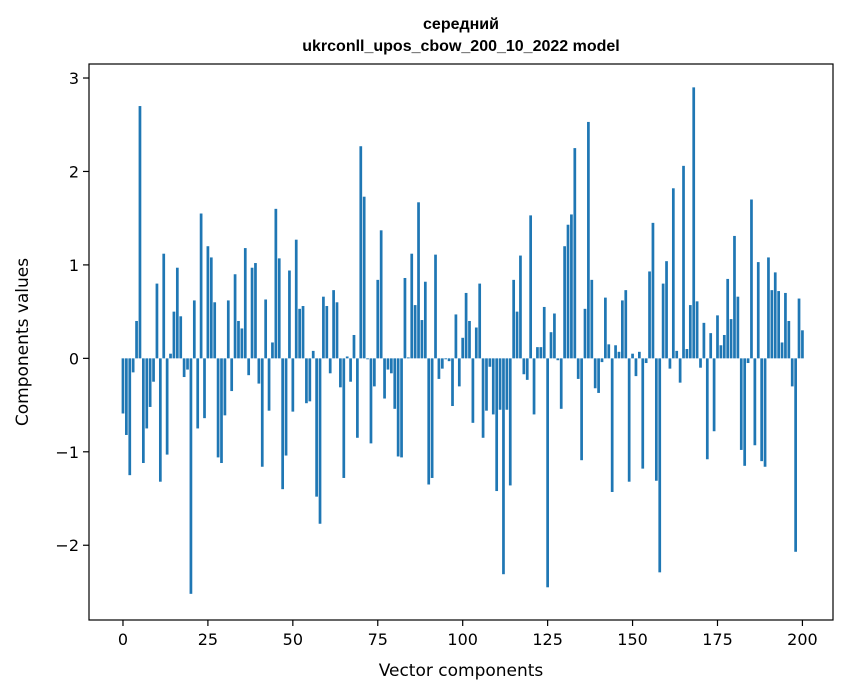 The image size is (847, 696). What do you see at coordinates (123, 639) in the screenshot?
I see `x-tick-label: 0` at bounding box center [123, 639].